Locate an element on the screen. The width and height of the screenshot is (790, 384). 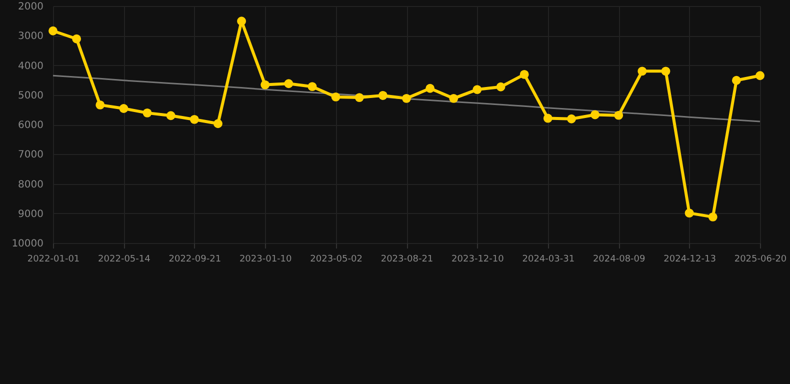
x-tick-label: 2023-05-02 is located at coordinates (336, 259).